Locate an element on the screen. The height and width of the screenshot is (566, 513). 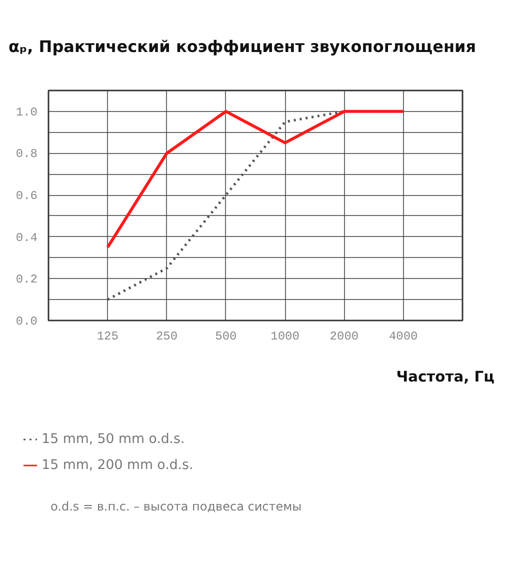
y-tick-label: 0.6 is located at coordinates (27, 196).